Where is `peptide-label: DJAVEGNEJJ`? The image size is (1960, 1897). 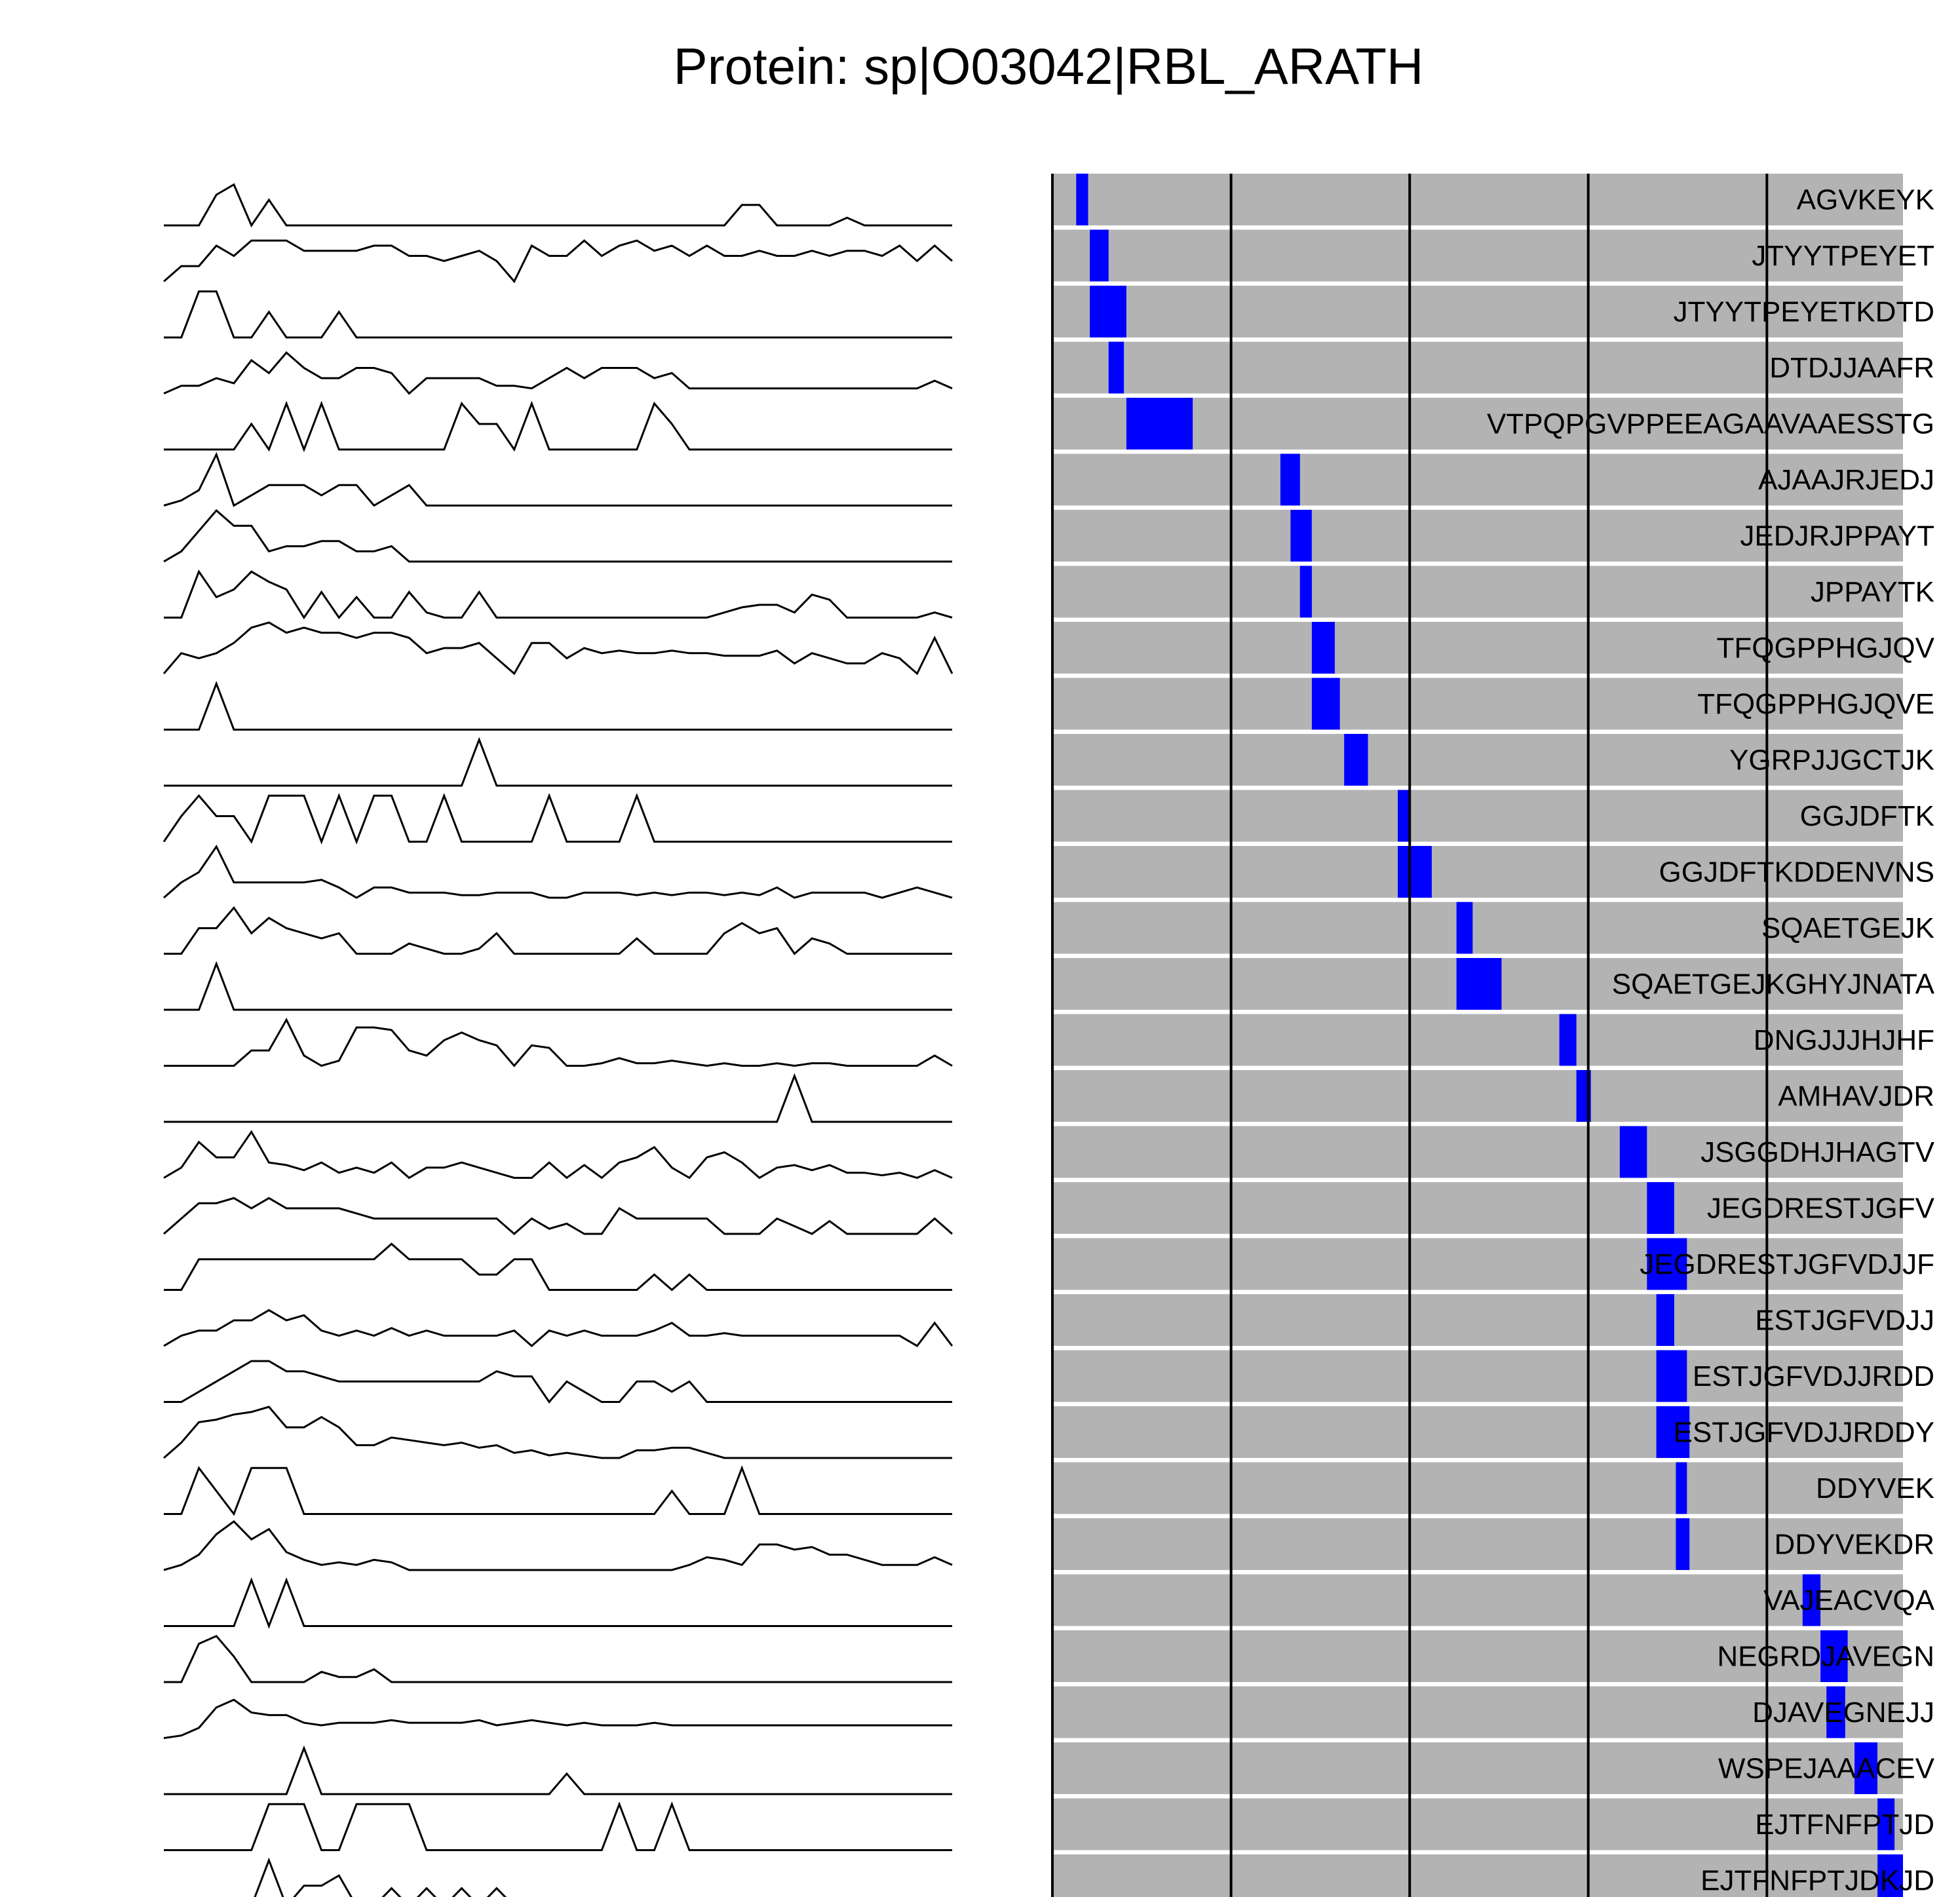
peptide-label: DJAVEGNEJJ is located at coordinates (1843, 1712).